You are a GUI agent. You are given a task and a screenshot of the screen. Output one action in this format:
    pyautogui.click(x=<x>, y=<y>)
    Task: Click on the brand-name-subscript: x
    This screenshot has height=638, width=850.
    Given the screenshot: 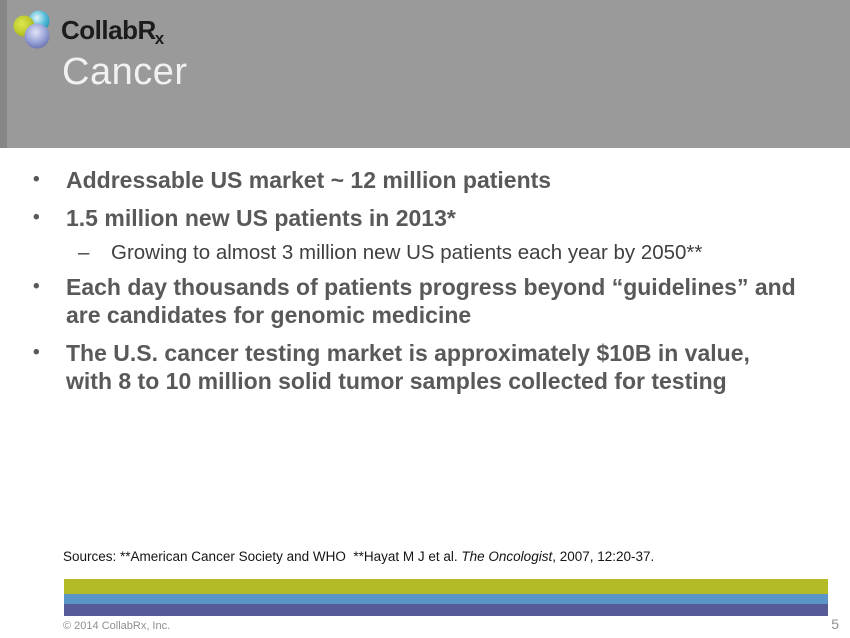 What is the action you would take?
    pyautogui.click(x=159, y=38)
    